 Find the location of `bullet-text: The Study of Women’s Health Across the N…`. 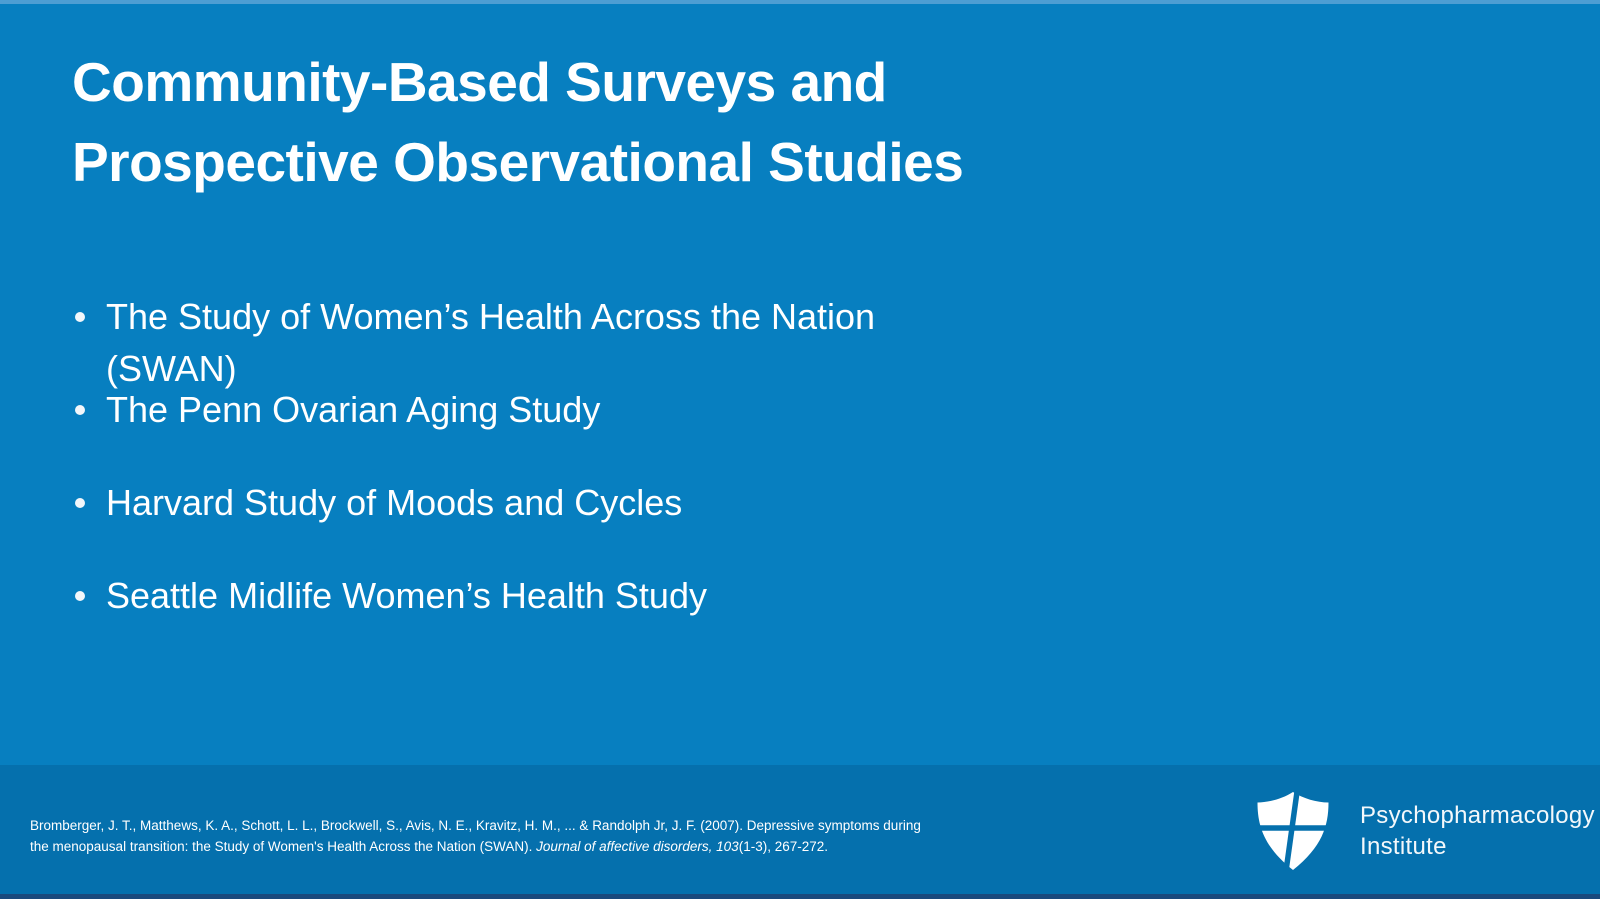

bullet-text: The Study of Women’s Health Across the N… is located at coordinates (491, 316).